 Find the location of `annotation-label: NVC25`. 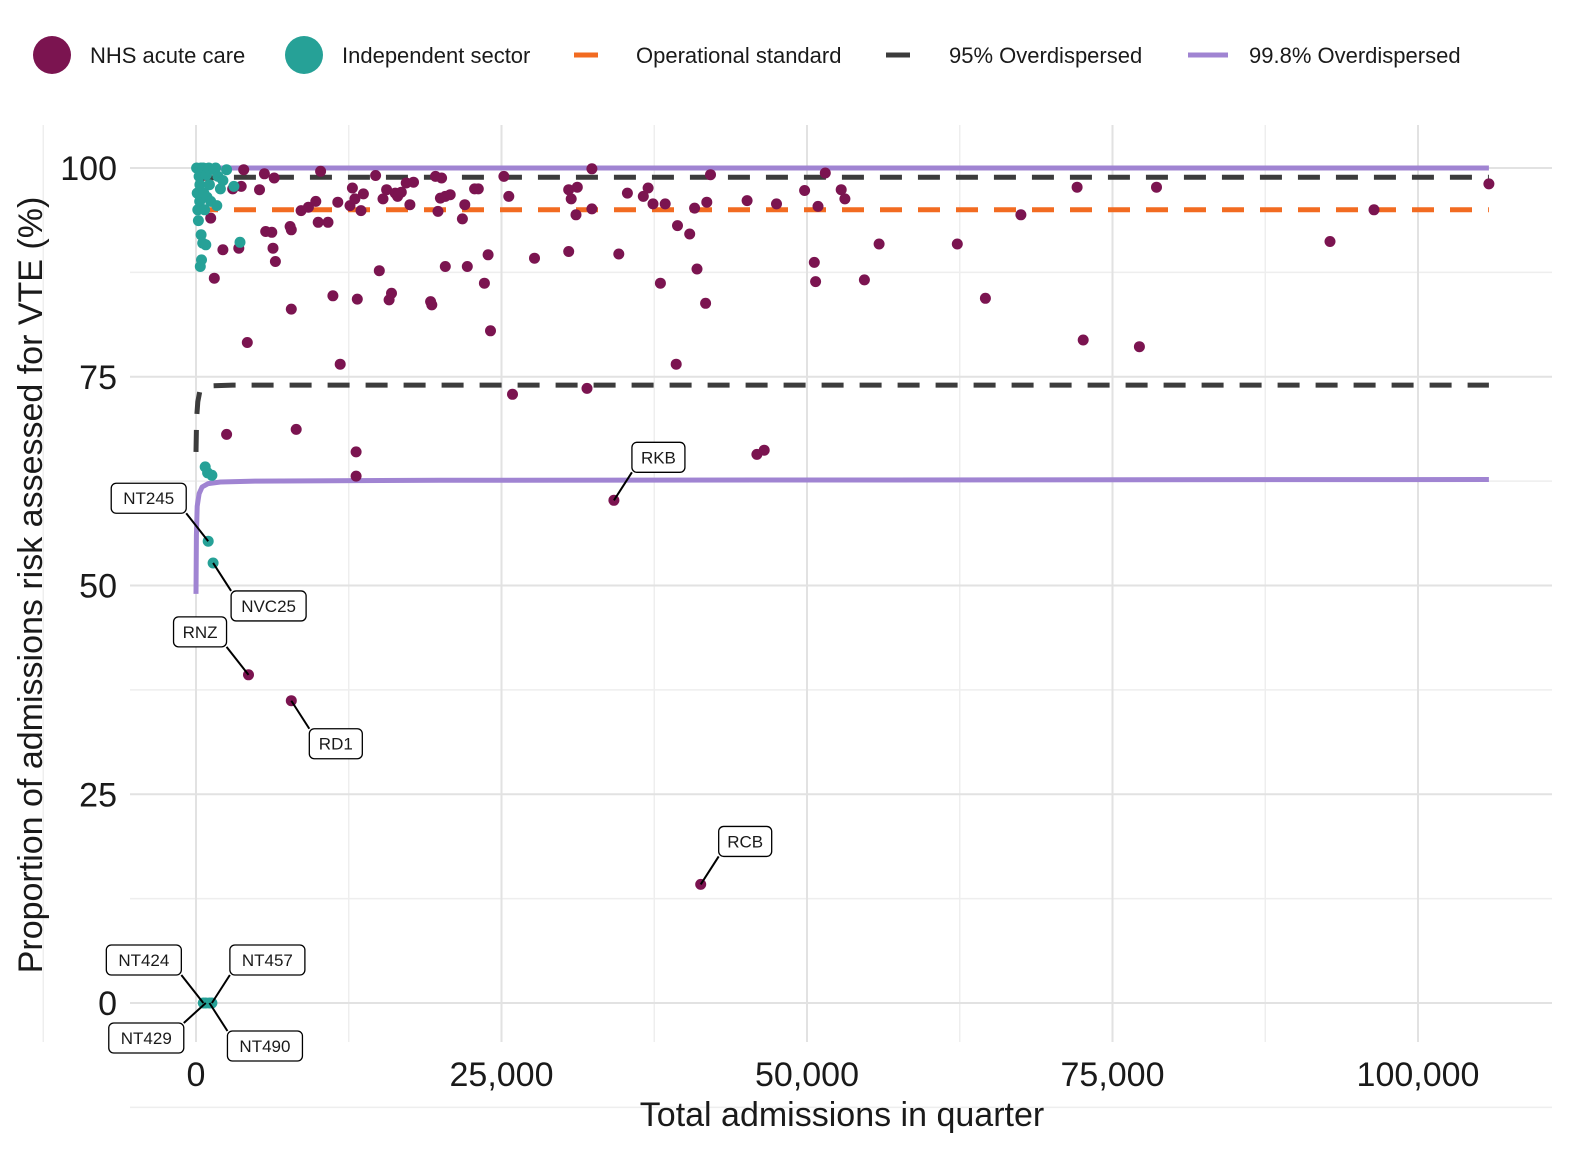

annotation-label: NVC25 is located at coordinates (268, 606).